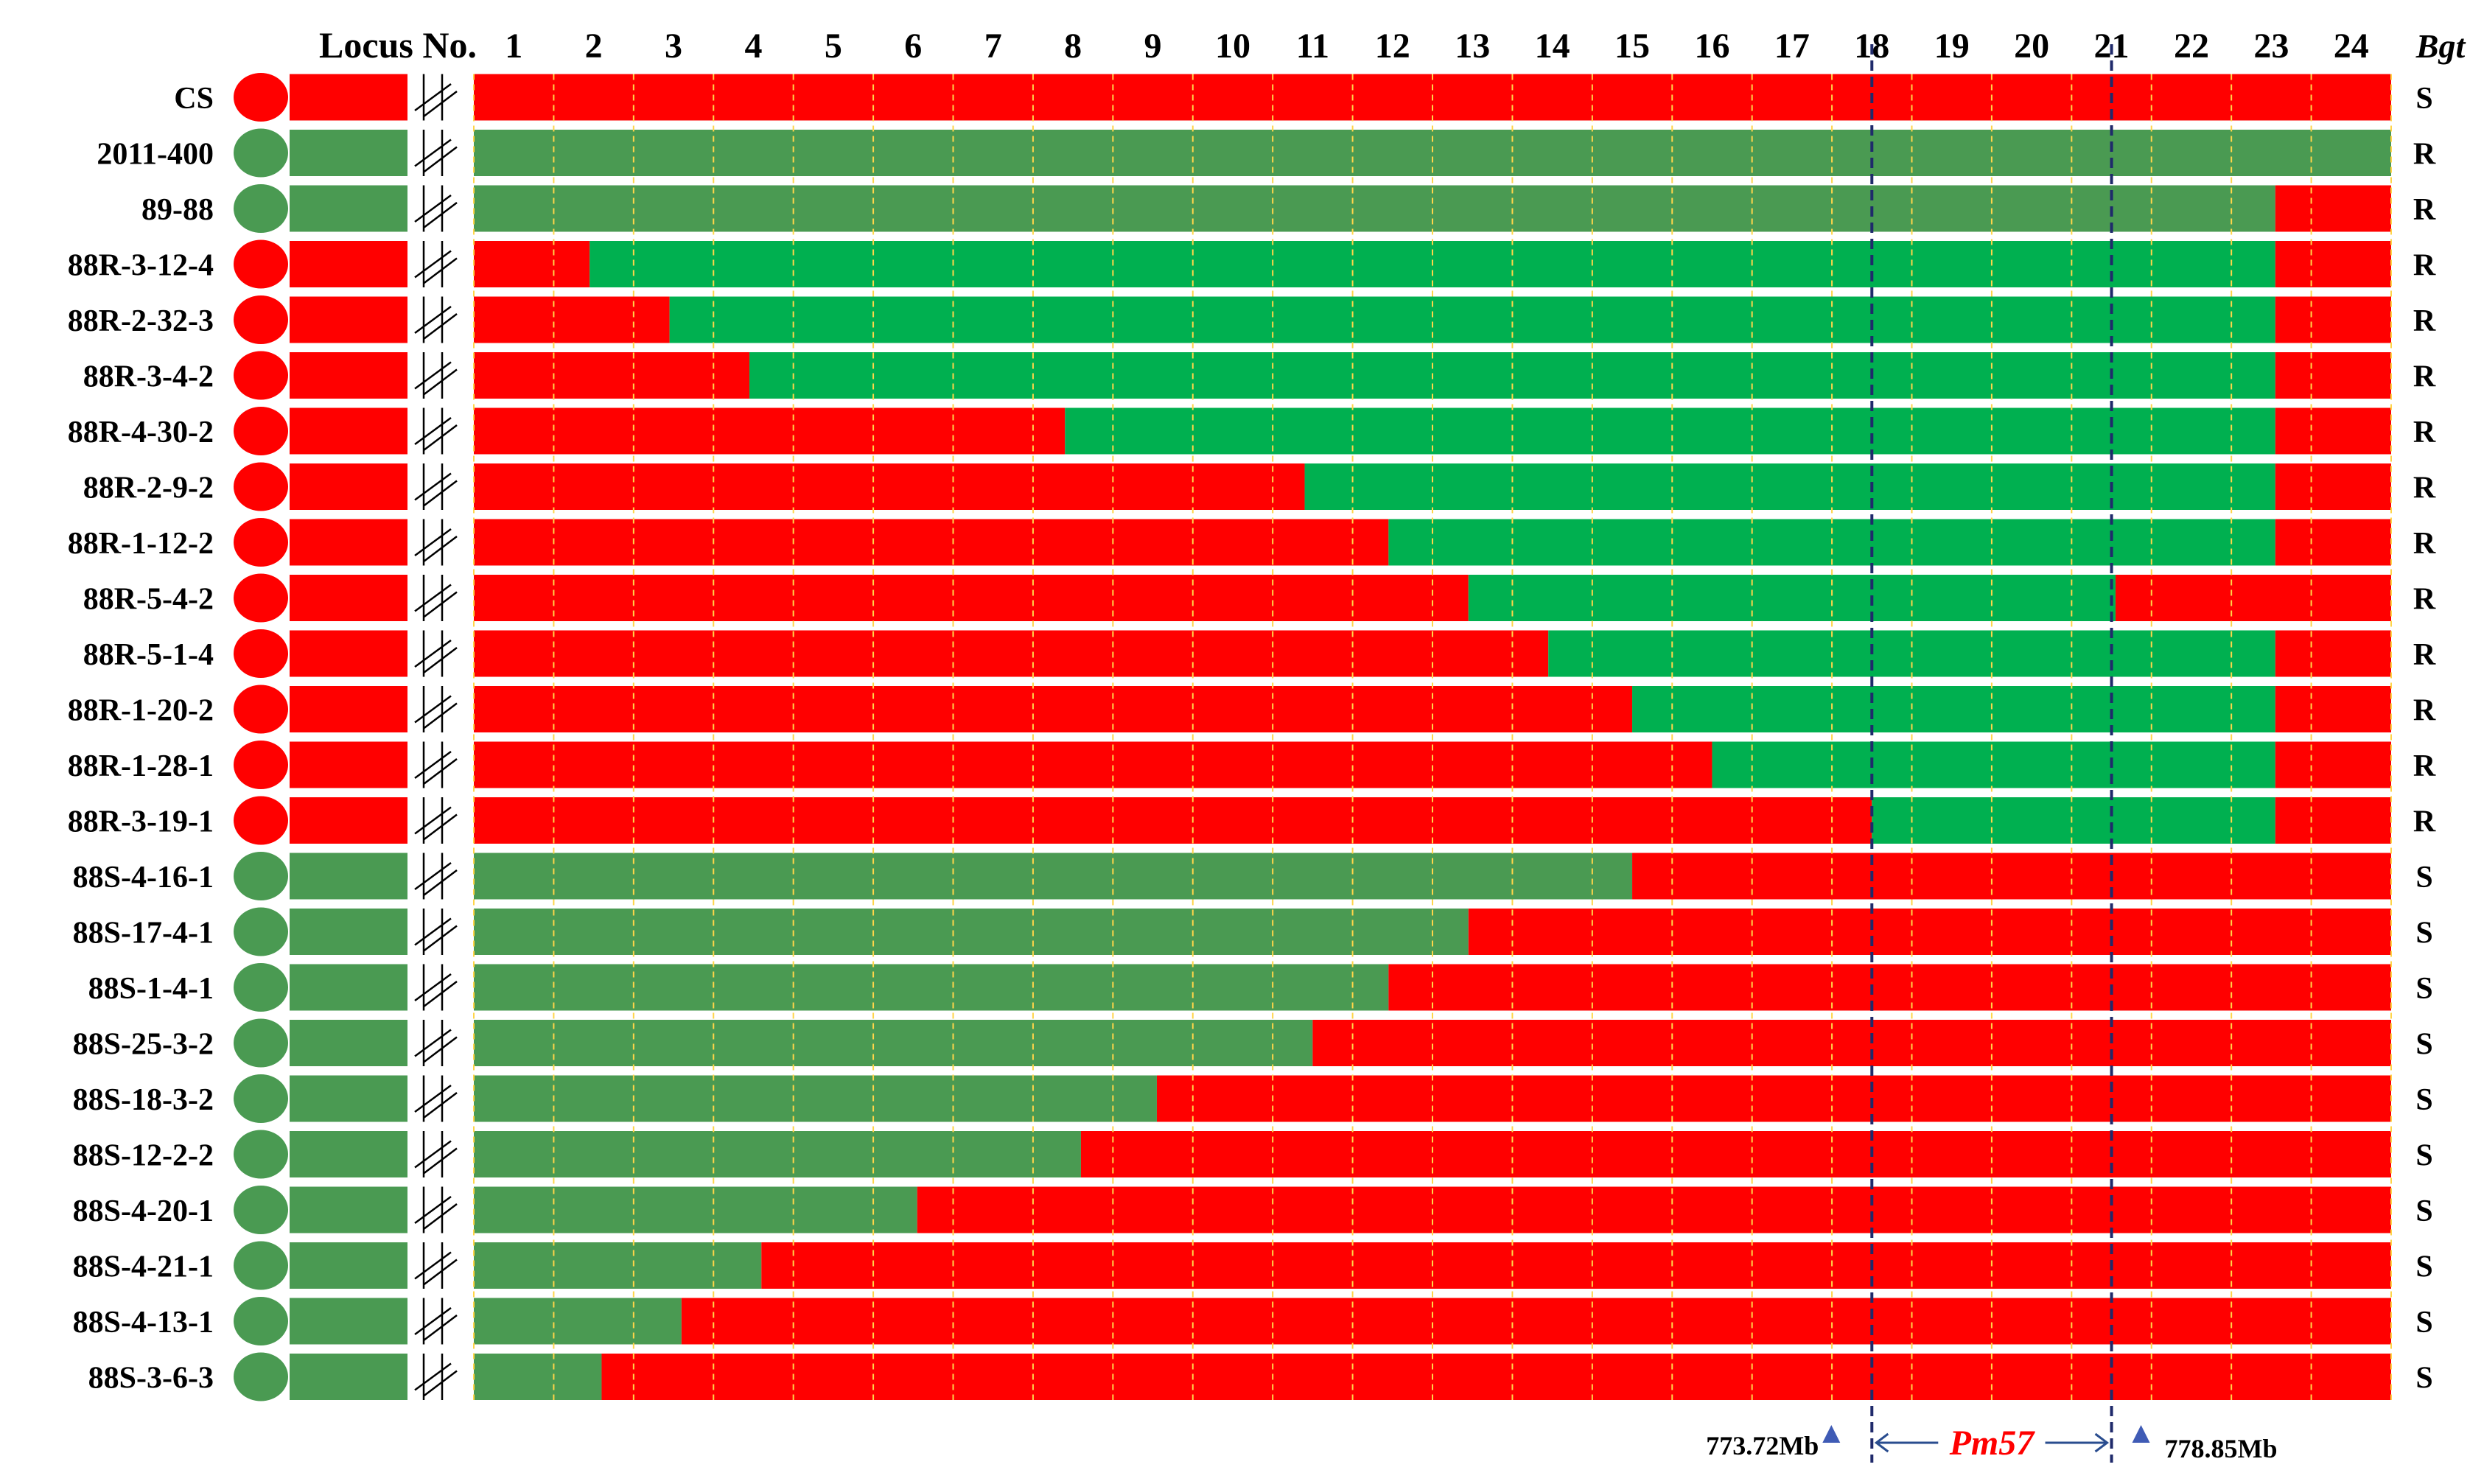  I want to click on locus-number: 14, so click(1552, 46).